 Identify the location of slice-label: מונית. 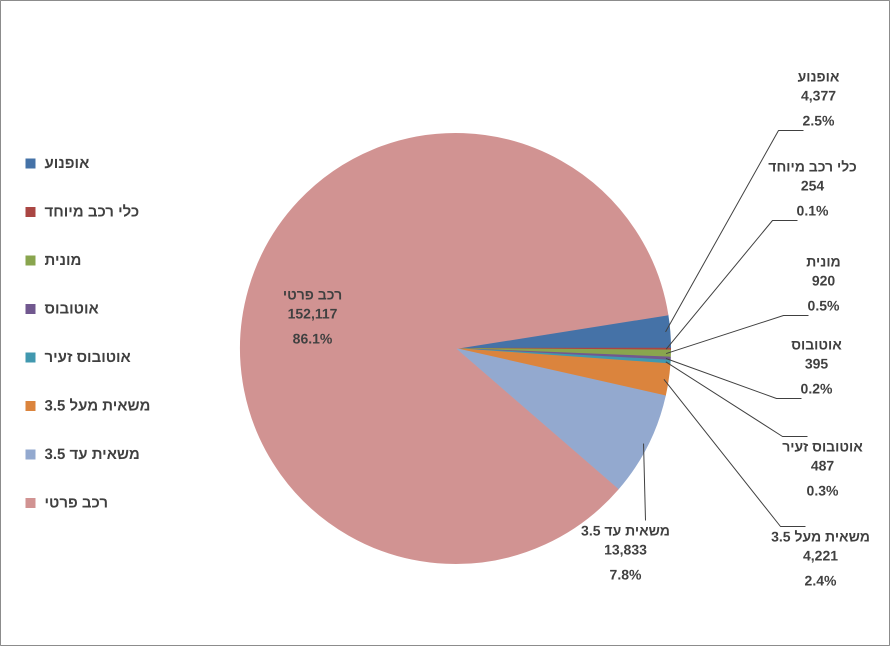
(823, 262).